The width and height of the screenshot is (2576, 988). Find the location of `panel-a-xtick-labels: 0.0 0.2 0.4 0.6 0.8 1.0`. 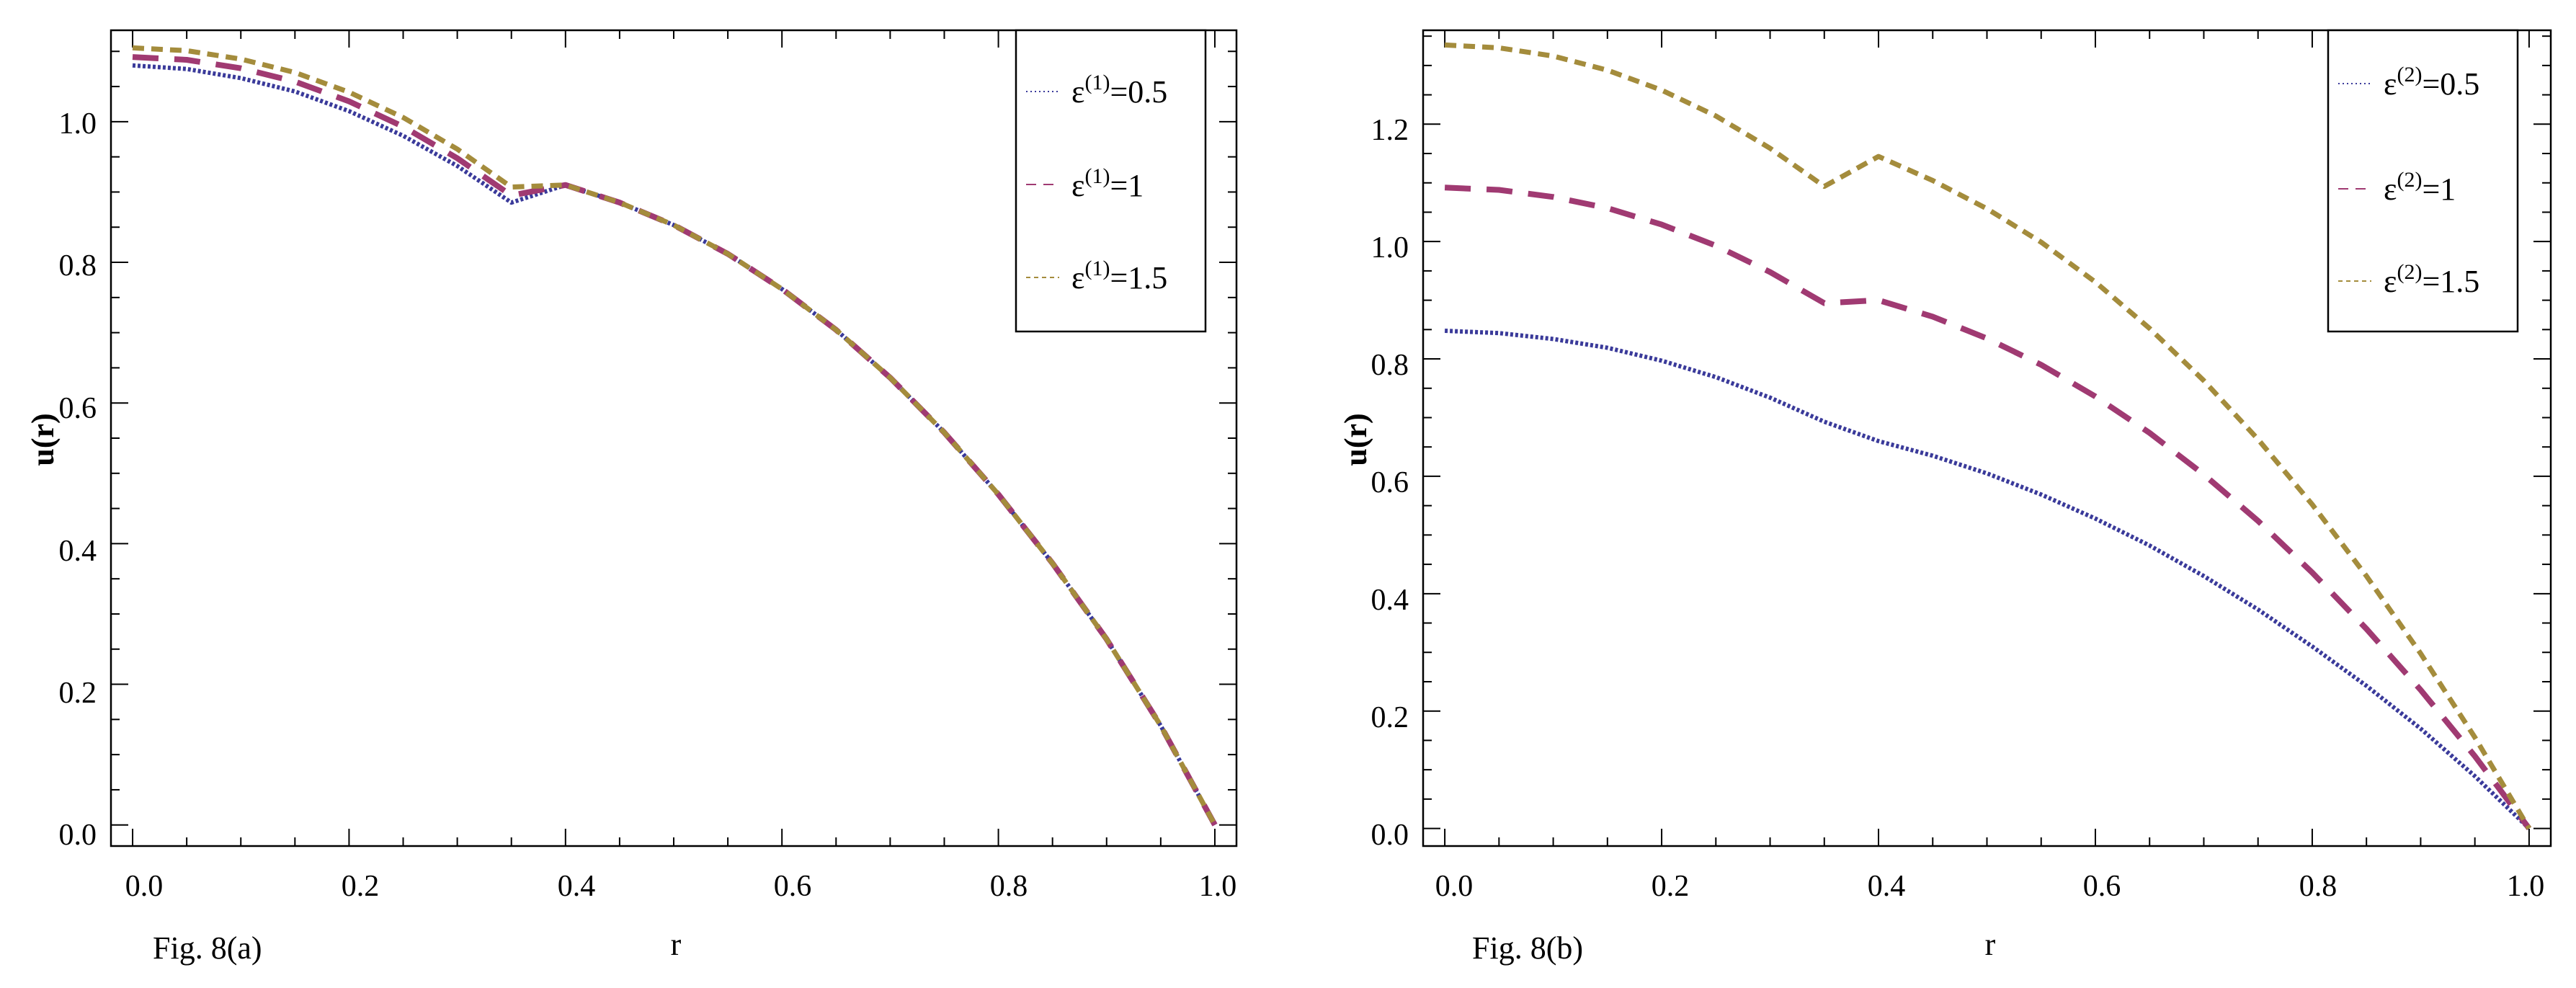

panel-a-xtick-labels: 0.0 0.2 0.4 0.6 0.8 1.0 is located at coordinates (681, 886).